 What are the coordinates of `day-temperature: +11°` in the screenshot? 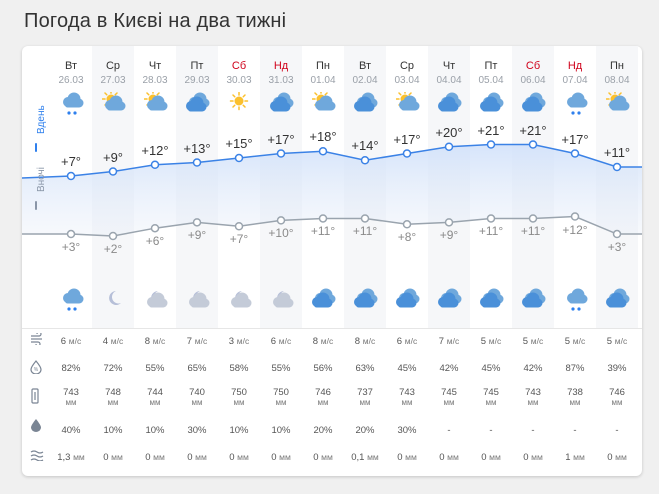 It's located at (617, 152).